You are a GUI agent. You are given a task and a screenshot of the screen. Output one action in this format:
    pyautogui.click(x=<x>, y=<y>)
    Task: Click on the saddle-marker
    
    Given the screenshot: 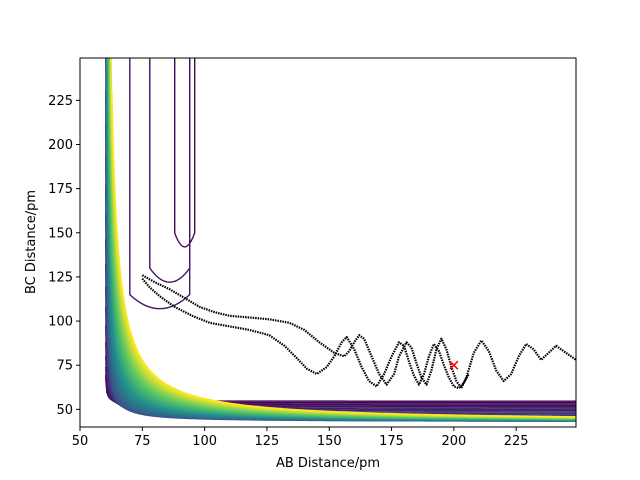 What is the action you would take?
    pyautogui.click(x=454, y=365)
    